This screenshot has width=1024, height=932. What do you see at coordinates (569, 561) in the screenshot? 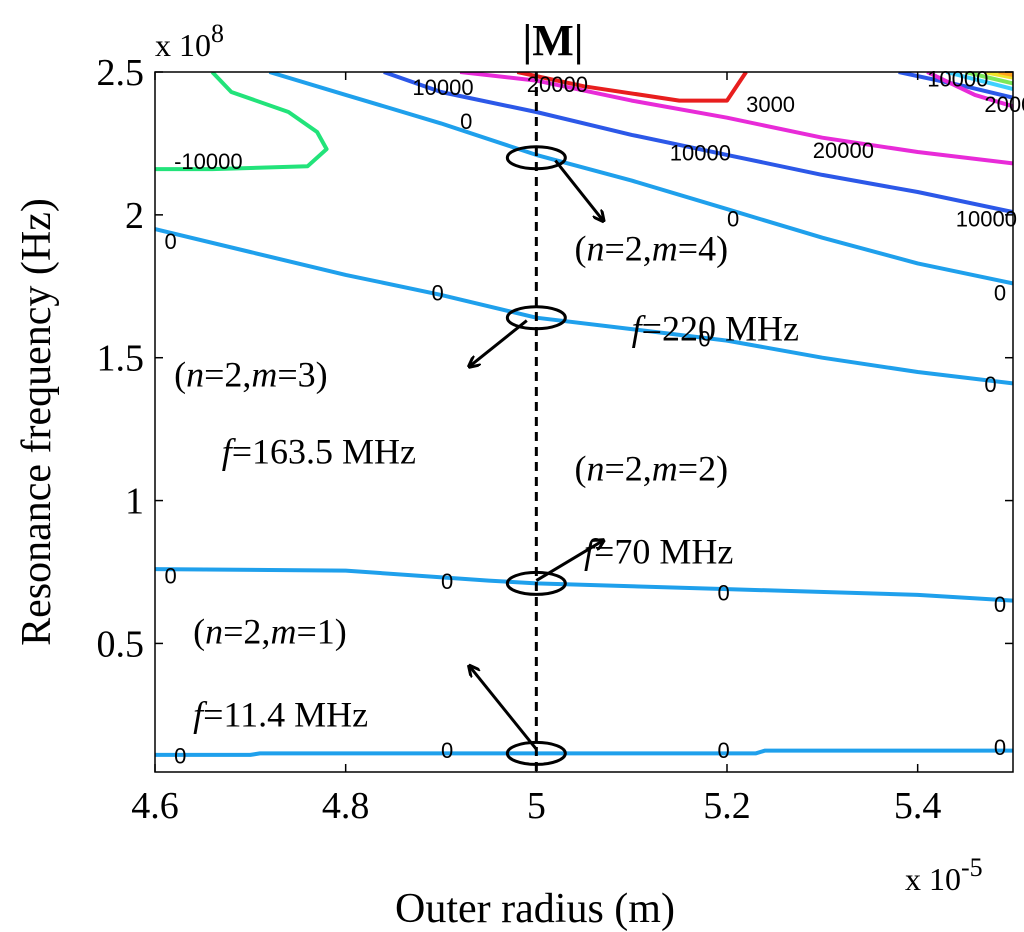
I see `arrow-m2` at bounding box center [569, 561].